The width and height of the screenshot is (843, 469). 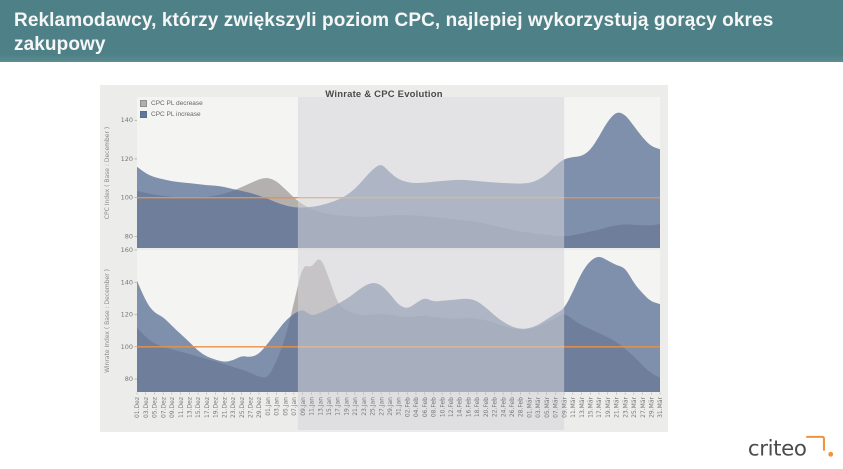 I want to click on x-tick-label: 25.Dez, so click(x=242, y=407).